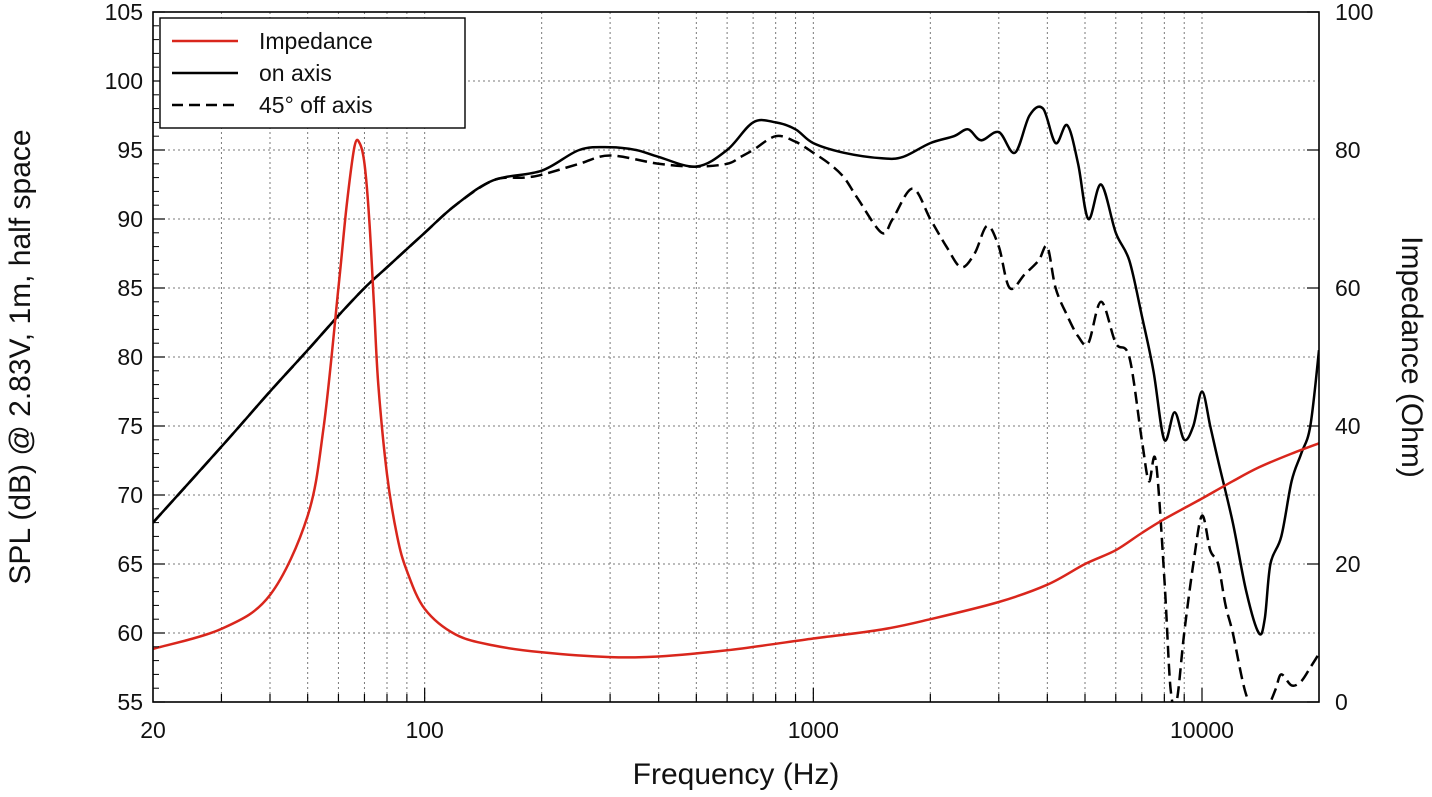 The height and width of the screenshot is (797, 1432). Describe the element at coordinates (130, 288) in the screenshot. I see `y-left-tick-label: 85` at that location.